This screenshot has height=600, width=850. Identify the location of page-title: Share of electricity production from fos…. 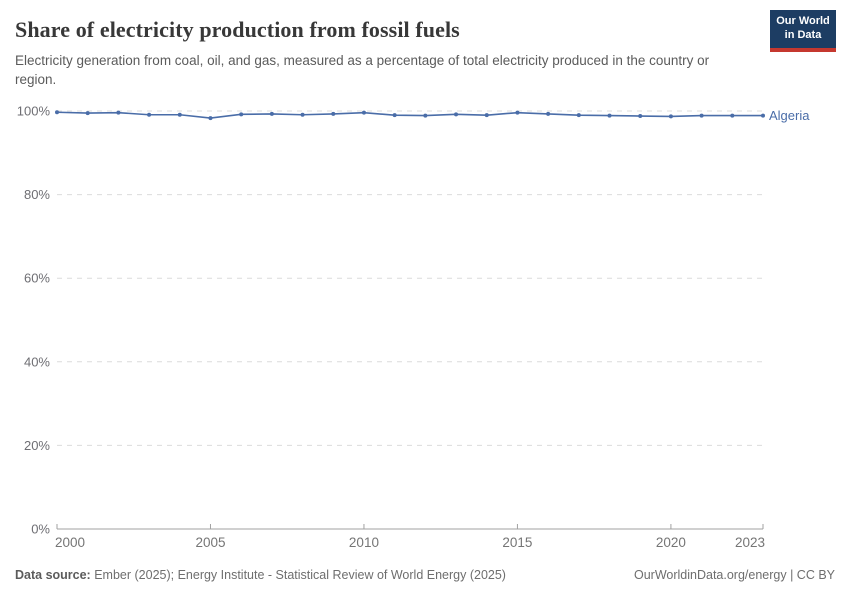
(237, 29).